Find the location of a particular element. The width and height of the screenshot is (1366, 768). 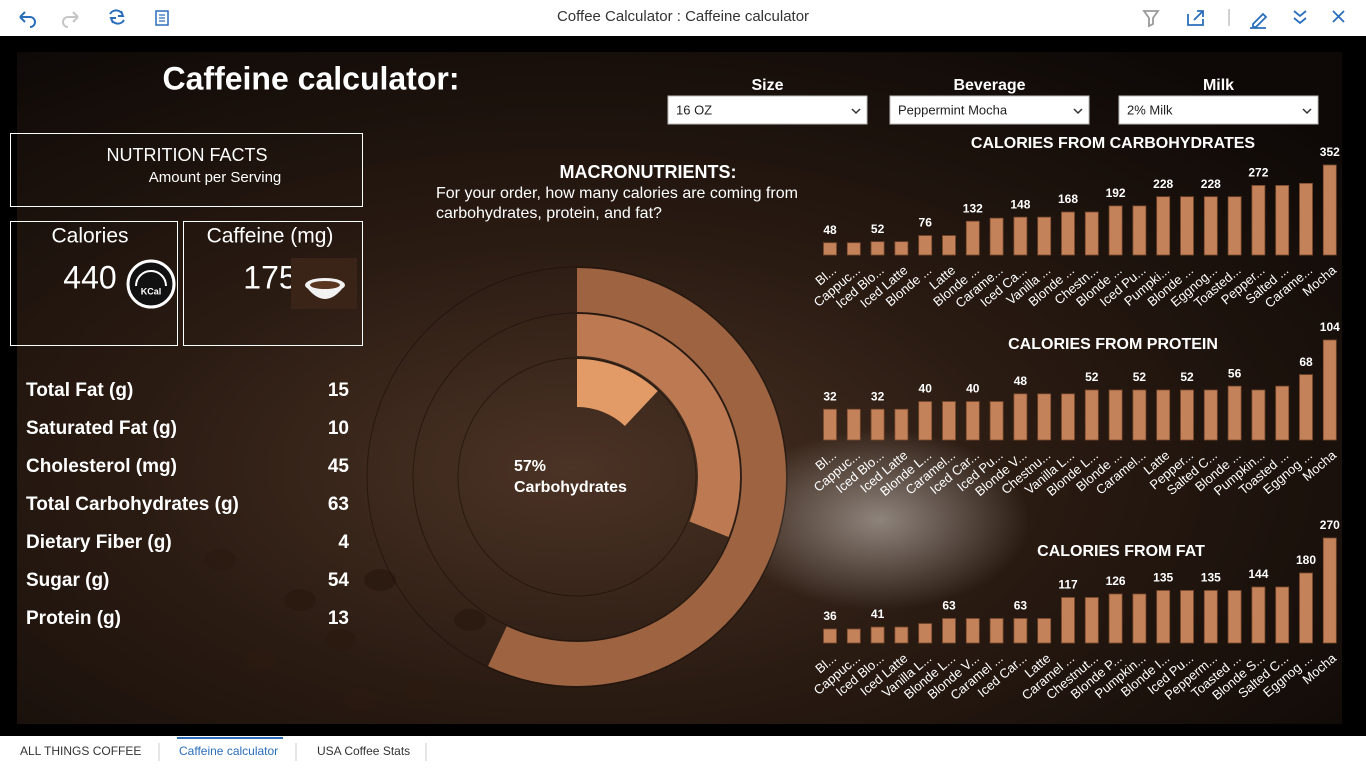

bar-value-label: 104 is located at coordinates (1330, 327).